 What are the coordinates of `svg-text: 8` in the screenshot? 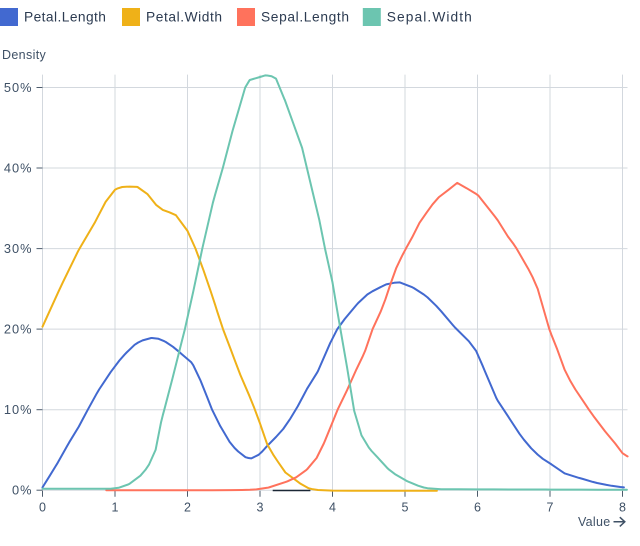 It's located at (622, 508).